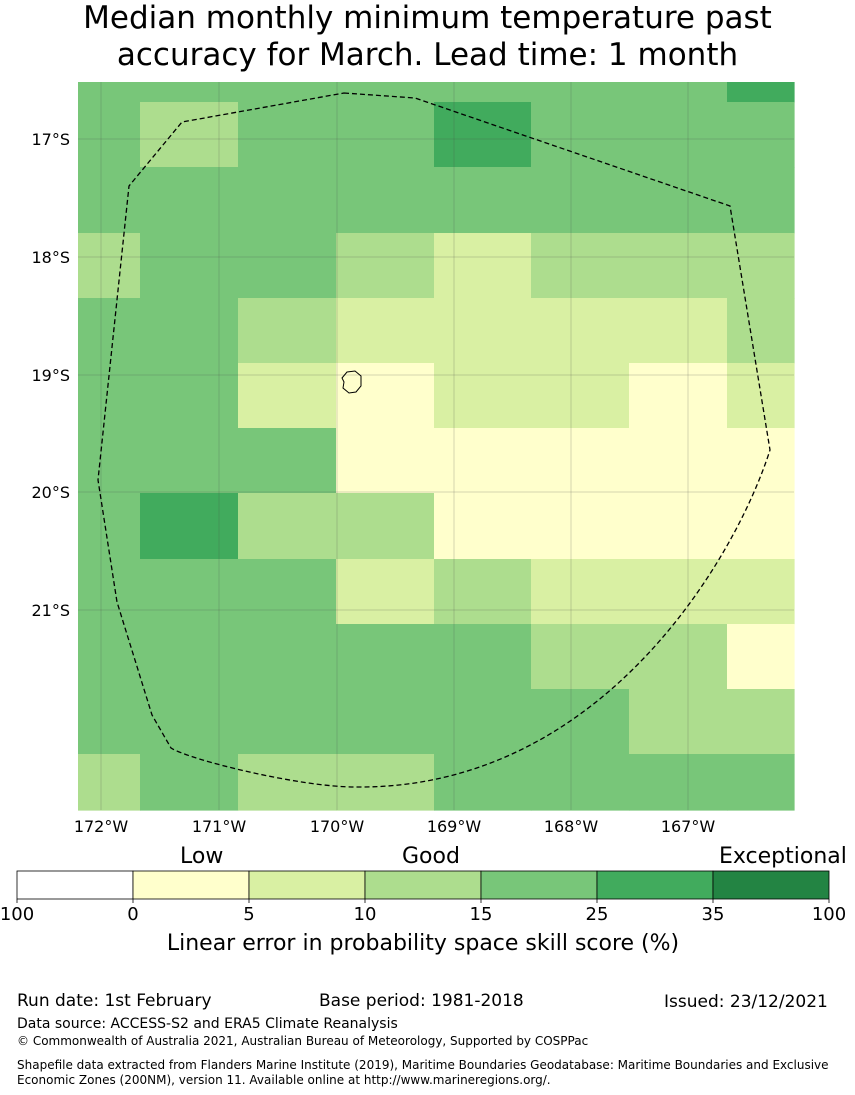 The width and height of the screenshot is (855, 1095). I want to click on issued-date: Issued: 23/12/2021, so click(746, 1002).